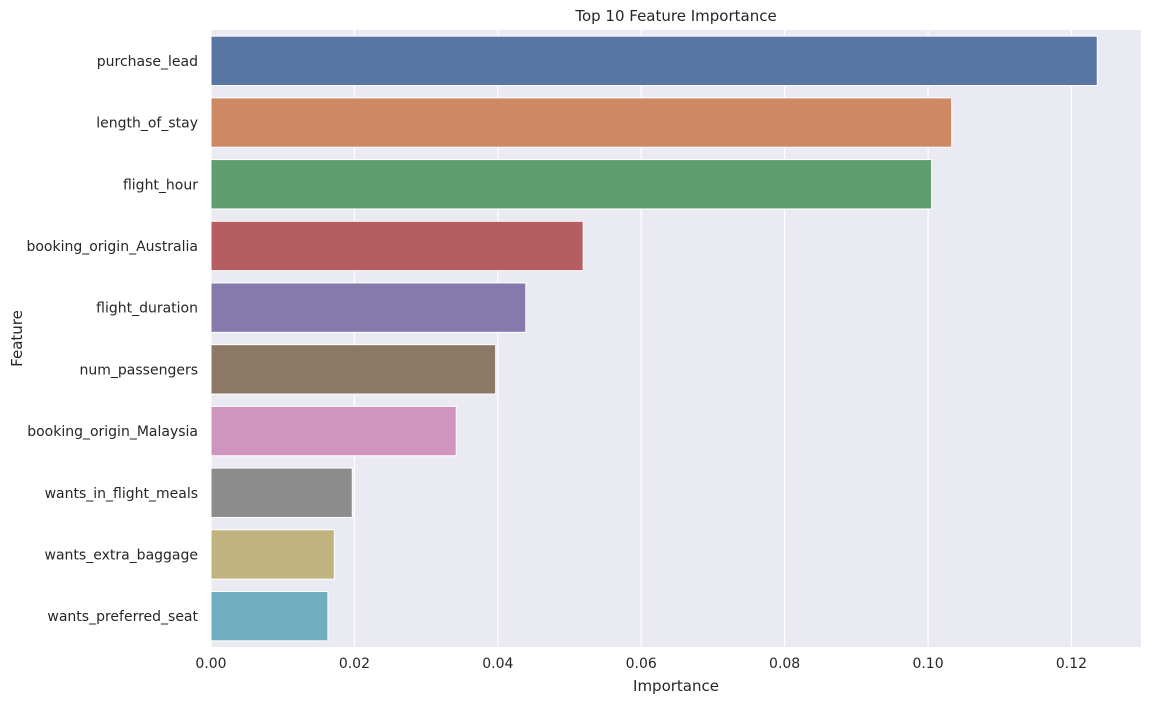 This screenshot has width=1152, height=704. What do you see at coordinates (147, 62) in the screenshot?
I see `y-tick-label: purchase_lead` at bounding box center [147, 62].